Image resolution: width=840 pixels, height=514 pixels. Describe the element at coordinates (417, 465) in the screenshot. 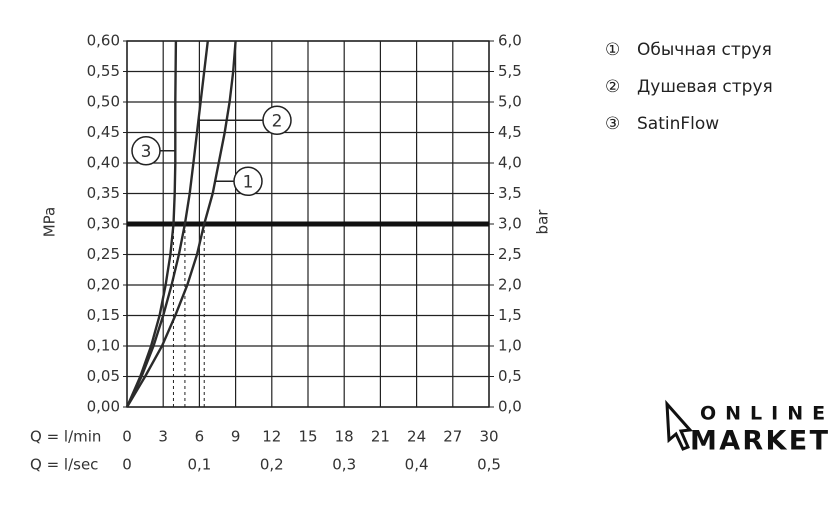

I see `x2-tick-label: 0,4` at that location.